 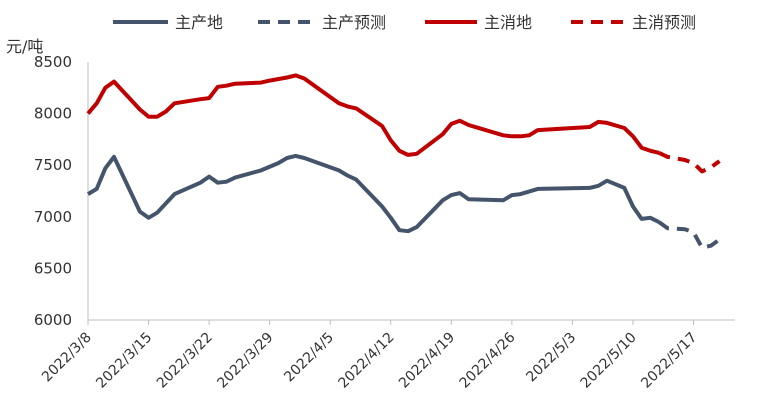 What do you see at coordinates (609, 361) in the screenshot?
I see `x-tick-label: 2022/5/10` at bounding box center [609, 361].